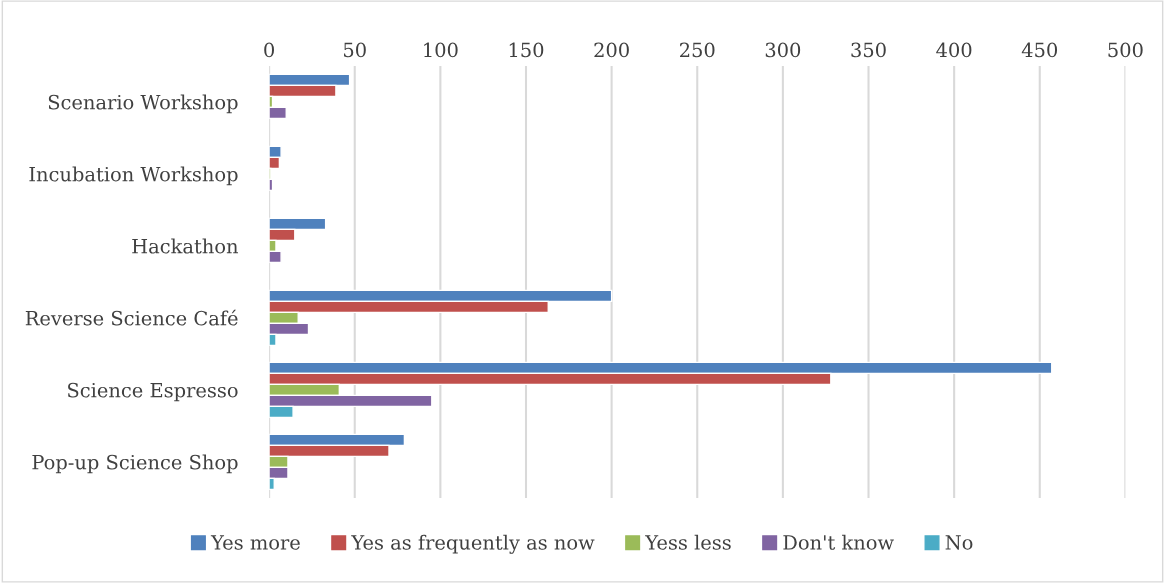 The image size is (1165, 583). Describe the element at coordinates (838, 542) in the screenshot. I see `legend-label: Don't know` at that location.